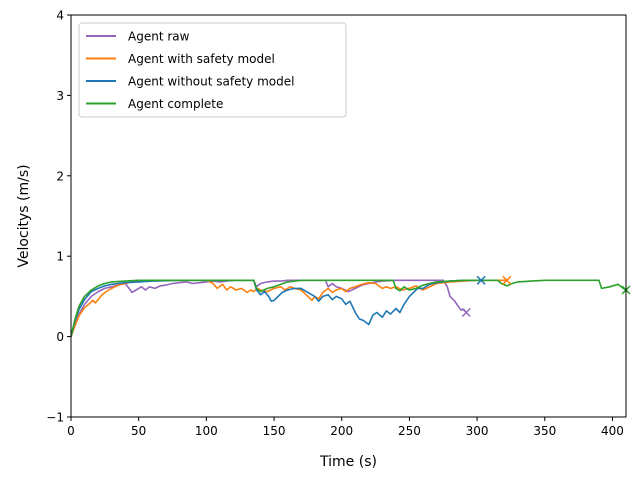  What do you see at coordinates (60, 16) in the screenshot?
I see `y-tick-label: 4` at bounding box center [60, 16].